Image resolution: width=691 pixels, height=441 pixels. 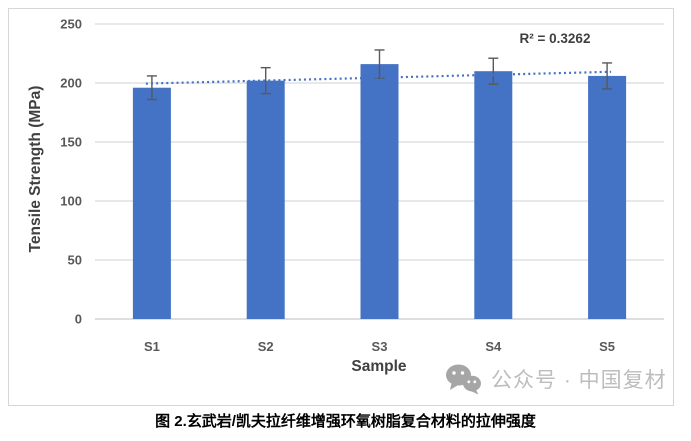 What do you see at coordinates (71, 83) in the screenshot?
I see `y-tick-label: 200` at bounding box center [71, 83].